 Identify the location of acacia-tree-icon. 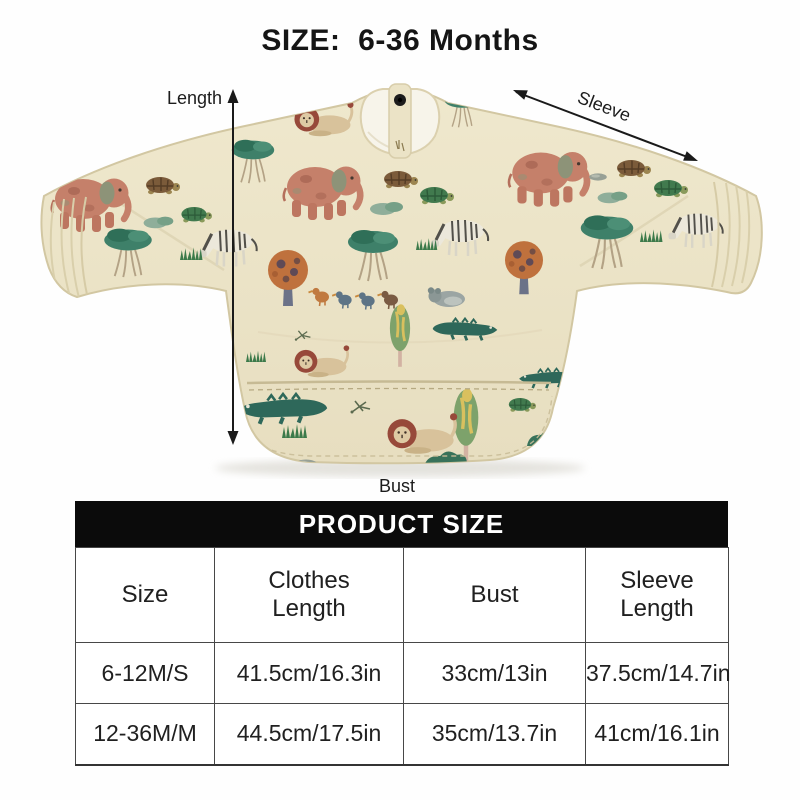
(658, 108).